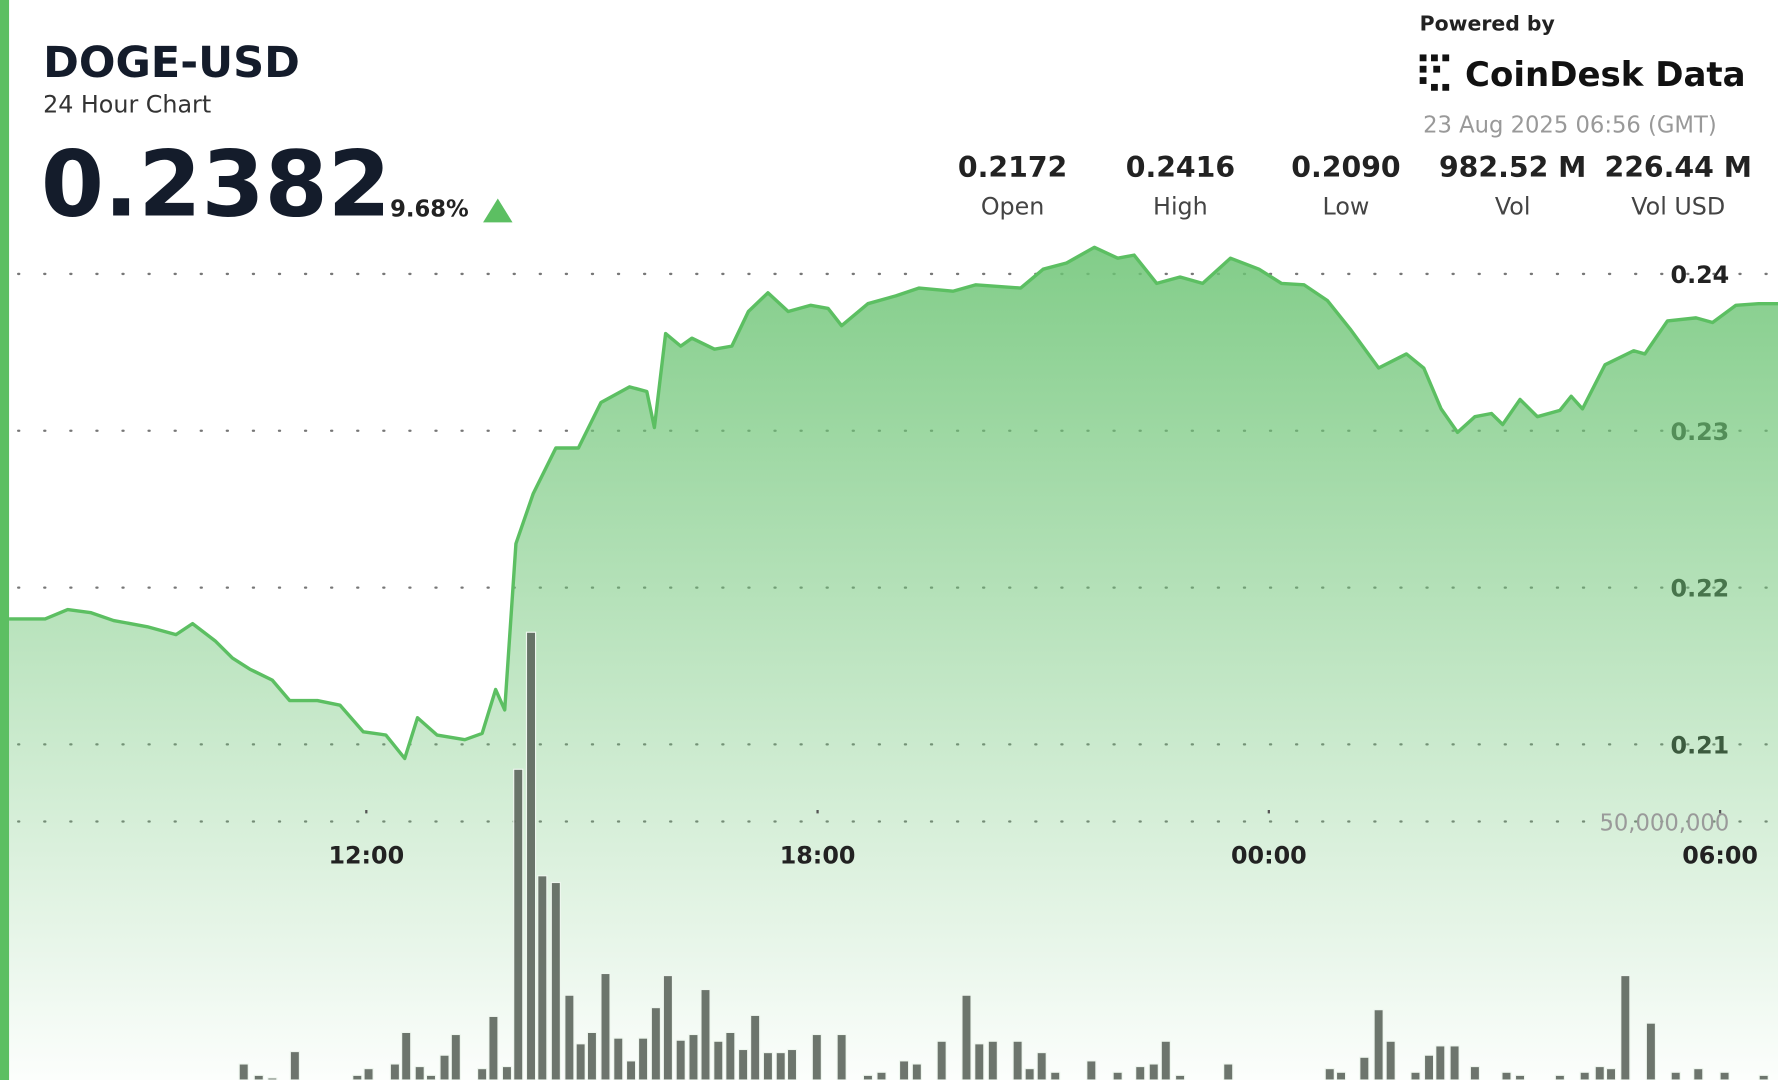  What do you see at coordinates (1678, 167) in the screenshot?
I see `stat-value: 226.44 M` at bounding box center [1678, 167].